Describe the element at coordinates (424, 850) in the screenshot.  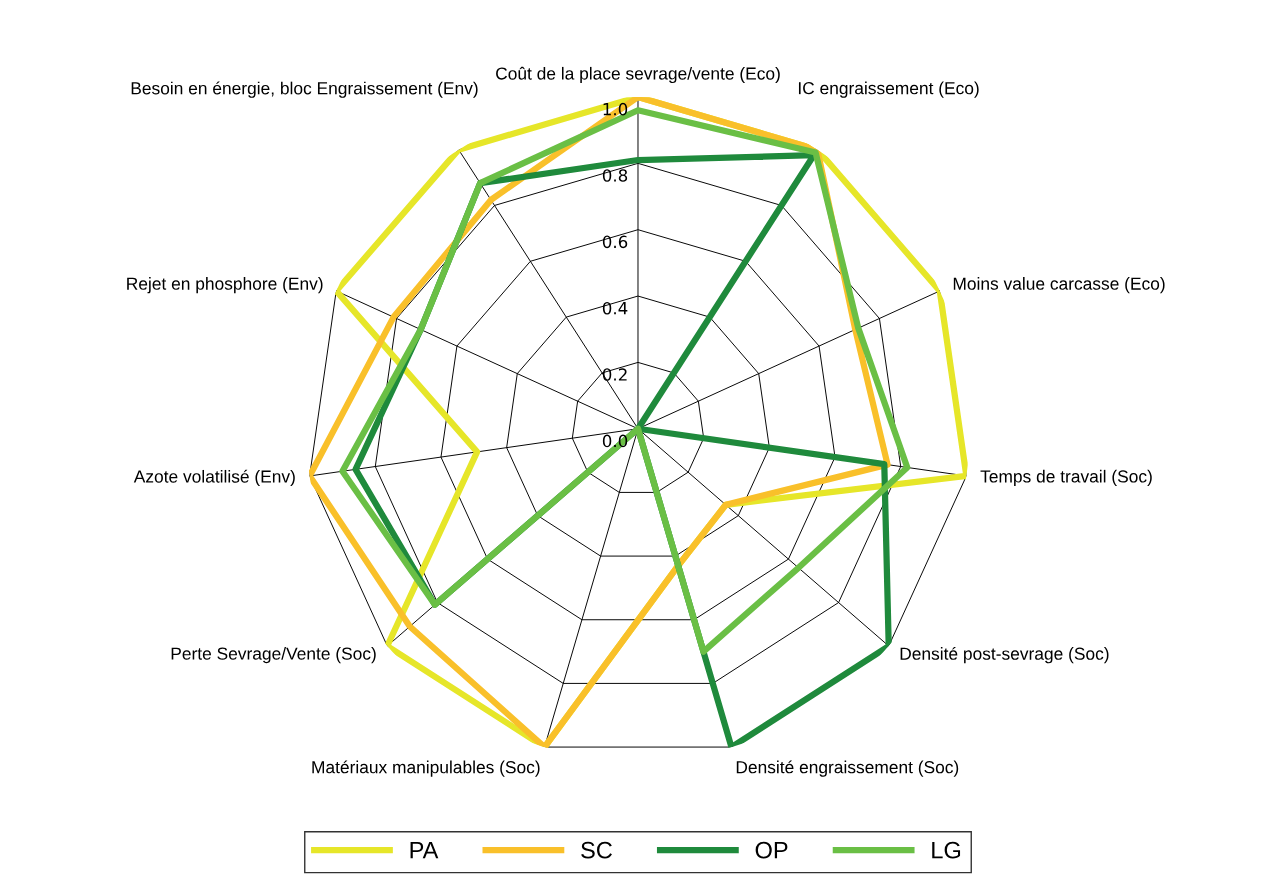
I see `legend-label: PA` at that location.